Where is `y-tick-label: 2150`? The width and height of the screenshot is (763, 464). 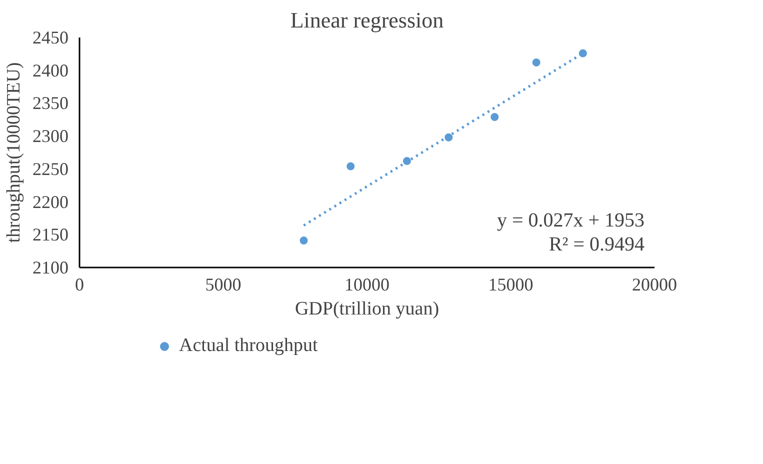
y-tick-label: 2150 is located at coordinates (50, 234).